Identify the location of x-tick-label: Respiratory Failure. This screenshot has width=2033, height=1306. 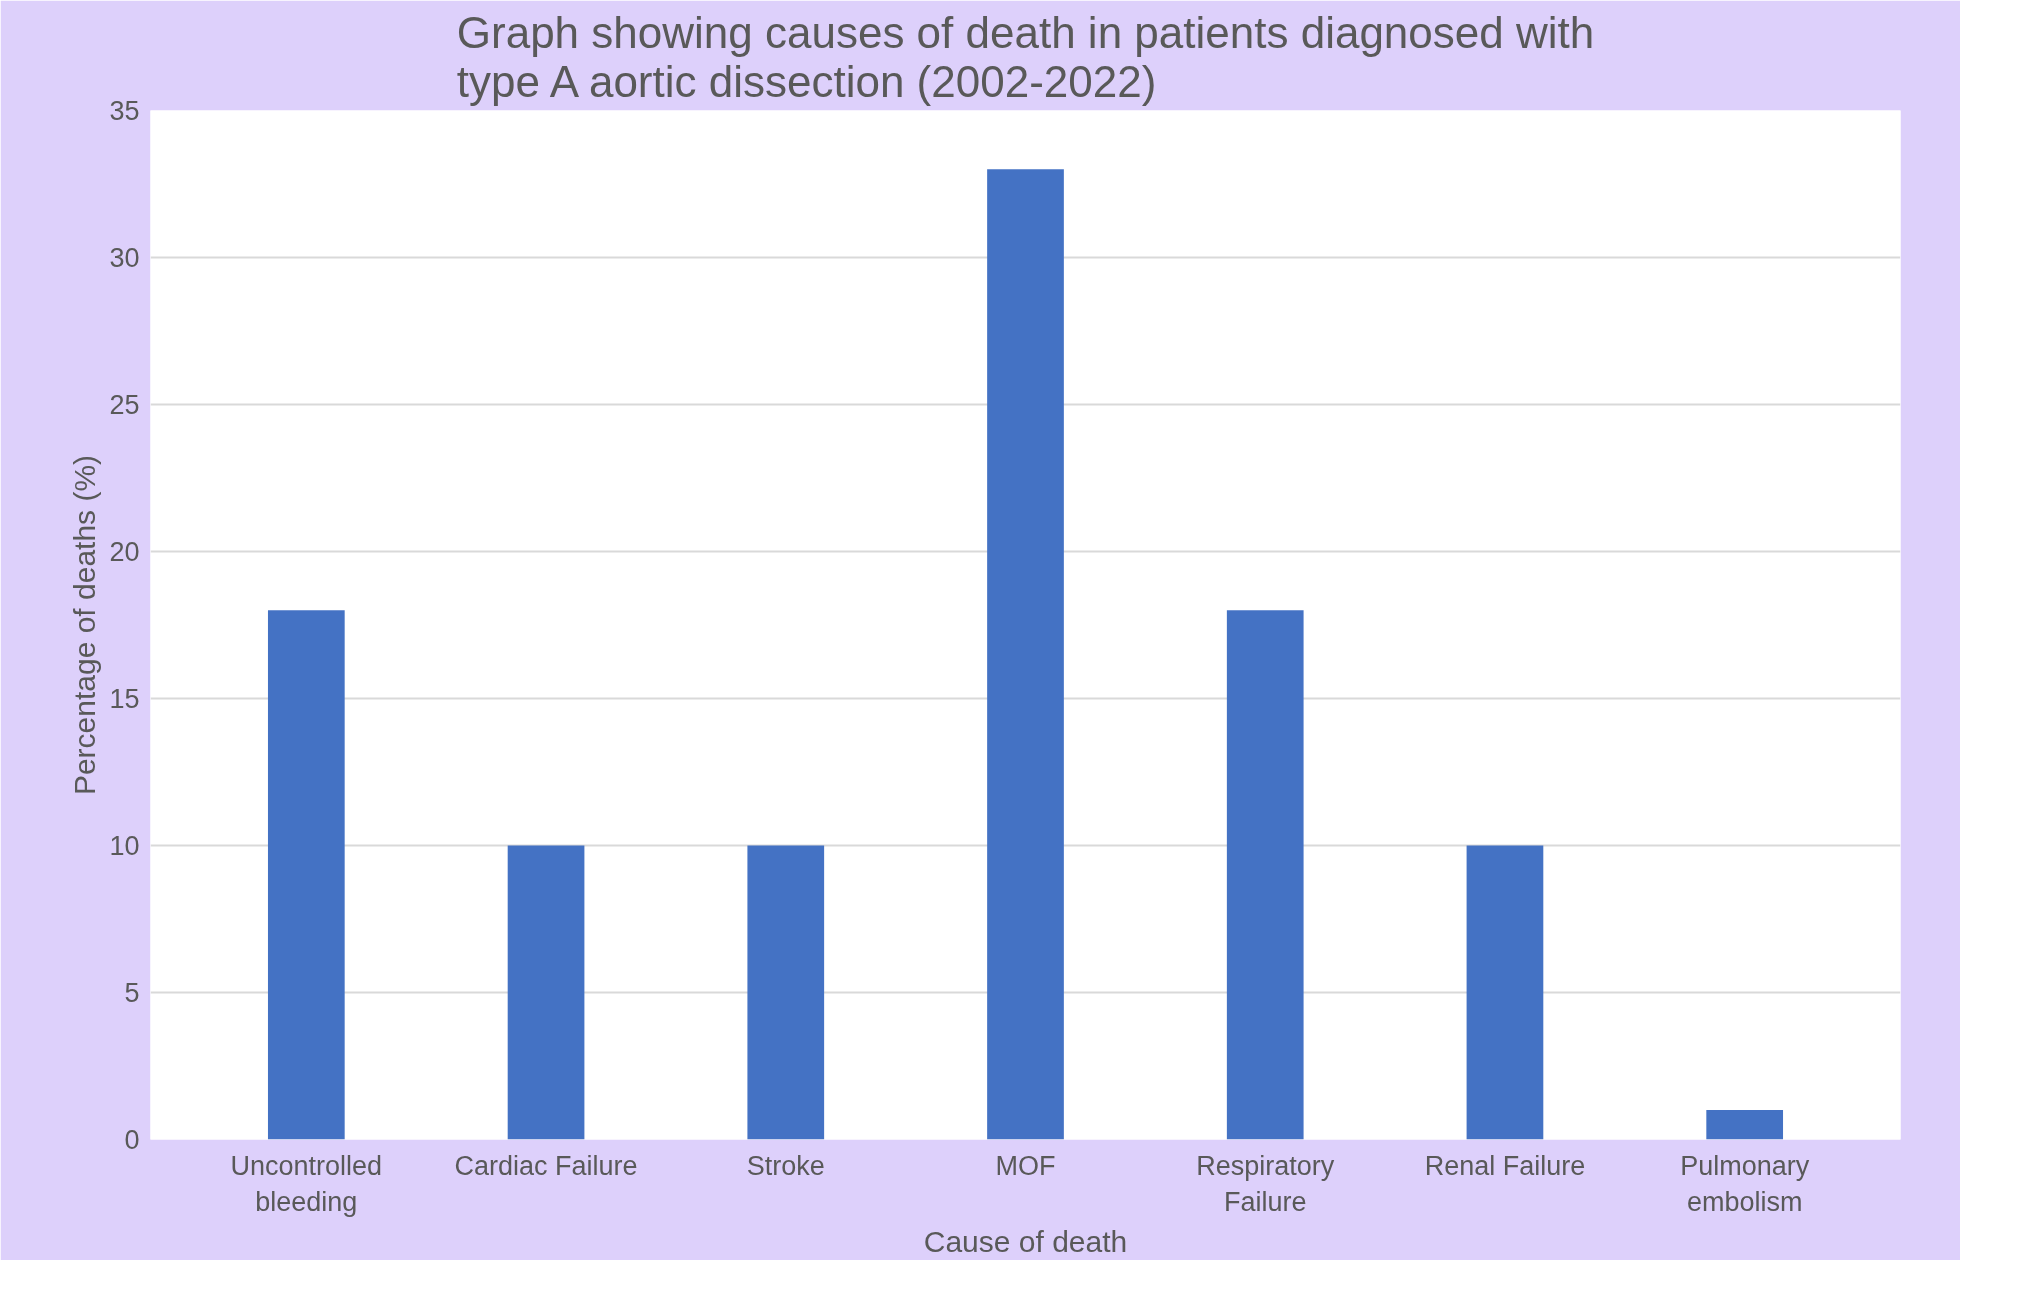
(1265, 1183).